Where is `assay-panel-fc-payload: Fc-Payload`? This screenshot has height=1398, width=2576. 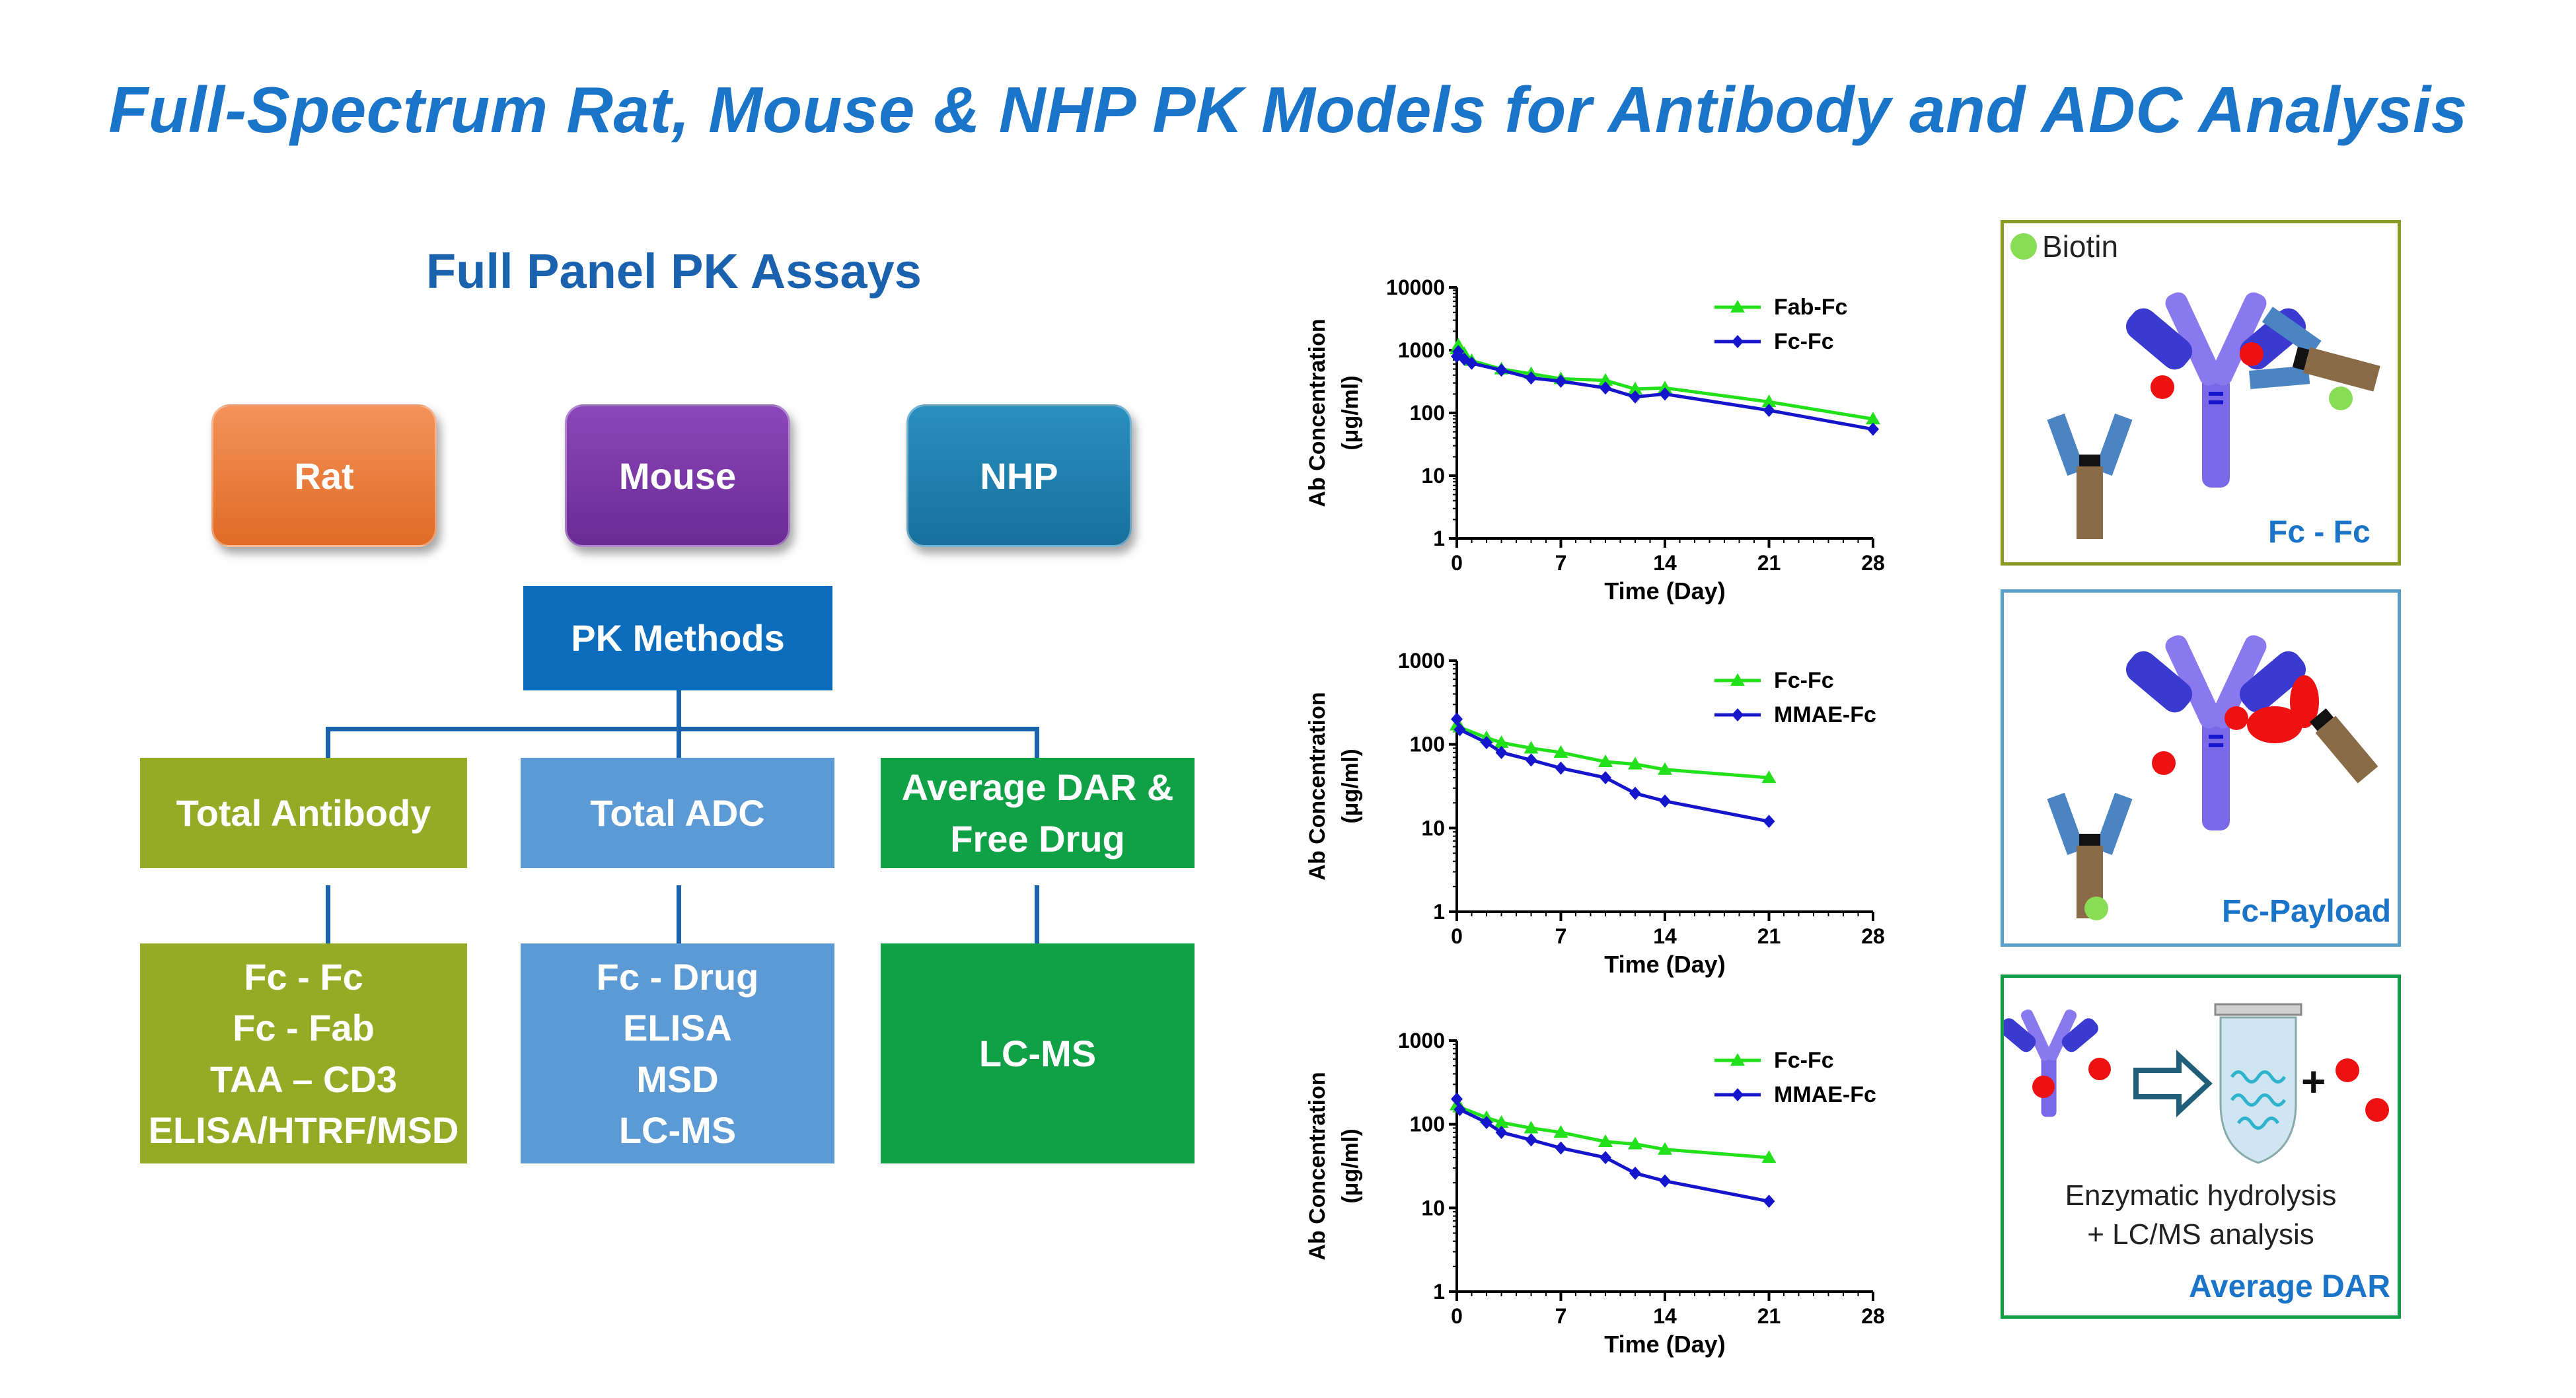 assay-panel-fc-payload: Fc-Payload is located at coordinates (2201, 768).